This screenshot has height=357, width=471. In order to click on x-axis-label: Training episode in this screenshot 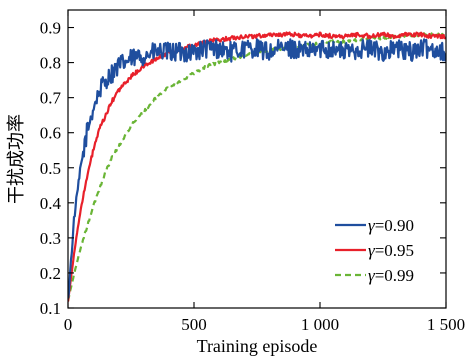, I will do `click(257, 346)`.